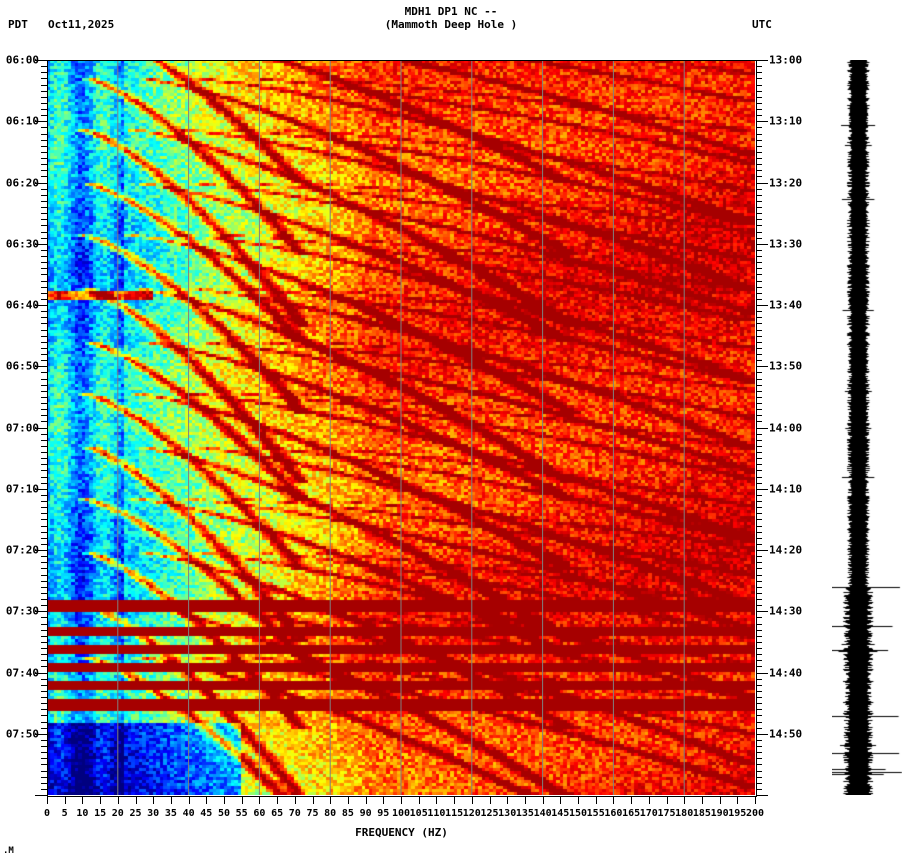 Image resolution: width=902 pixels, height=864 pixels. What do you see at coordinates (755, 813) in the screenshot?
I see `frequency-tick-label: 200` at bounding box center [755, 813].